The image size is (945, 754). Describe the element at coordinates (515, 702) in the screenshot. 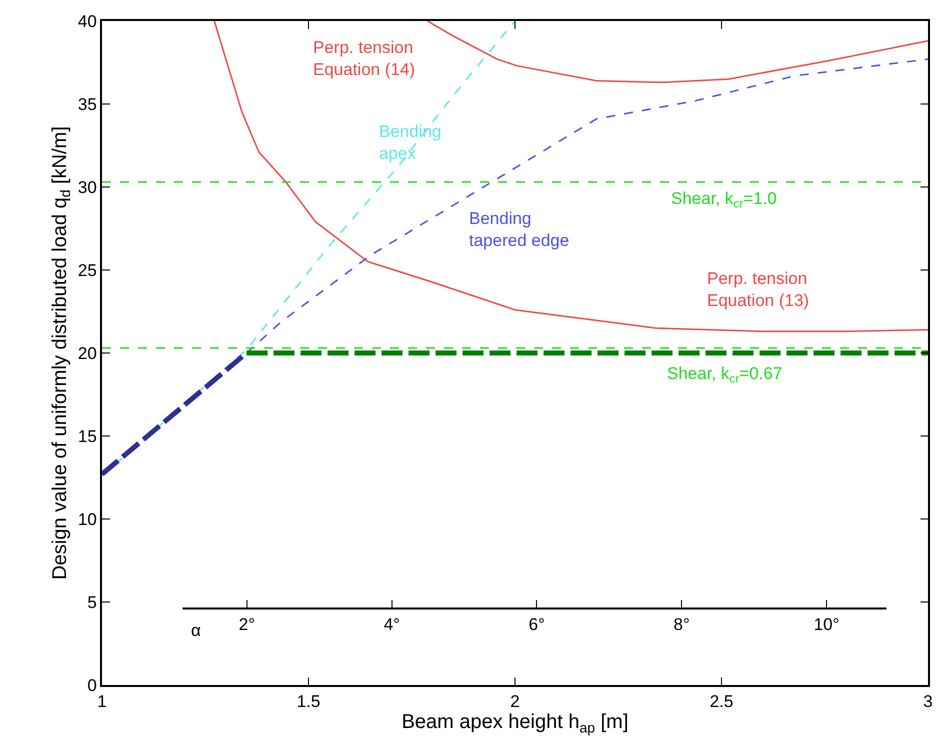

I see `x-tick-label: 2` at that location.